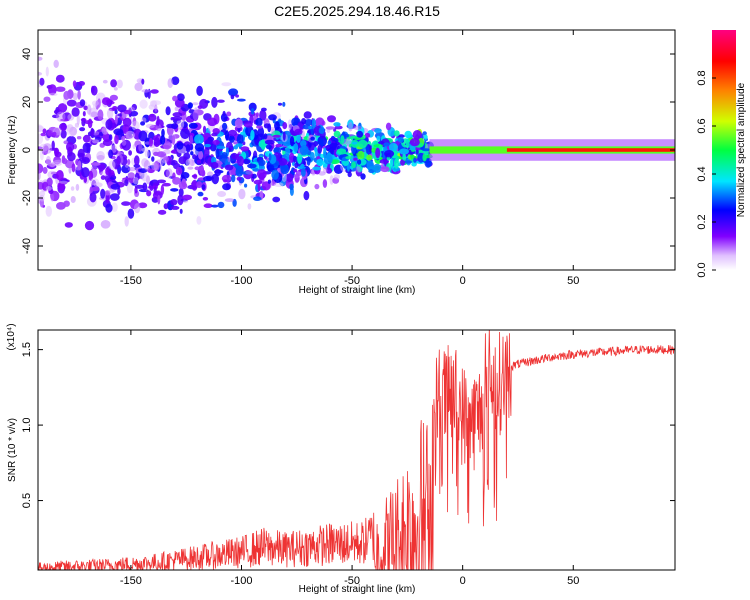  What do you see at coordinates (702, 269) in the screenshot?
I see `colorbar-tick-label: 0.0` at bounding box center [702, 269].